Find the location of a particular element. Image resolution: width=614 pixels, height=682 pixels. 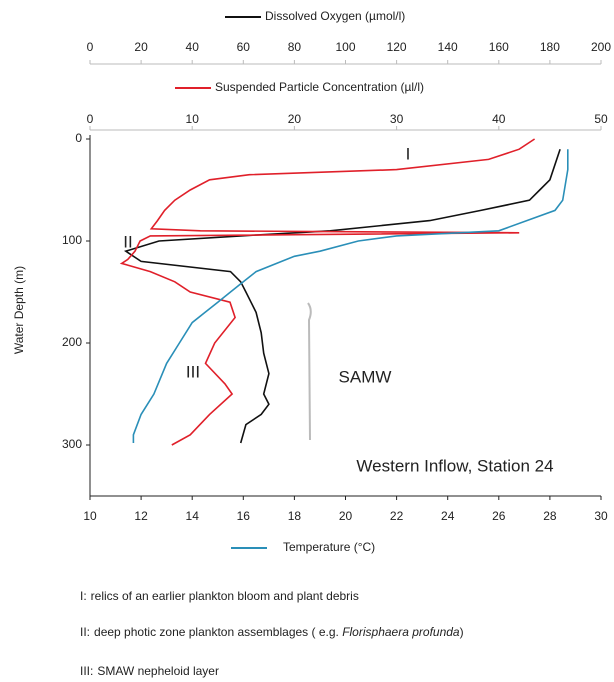

samw-bracket is located at coordinates (309, 371).